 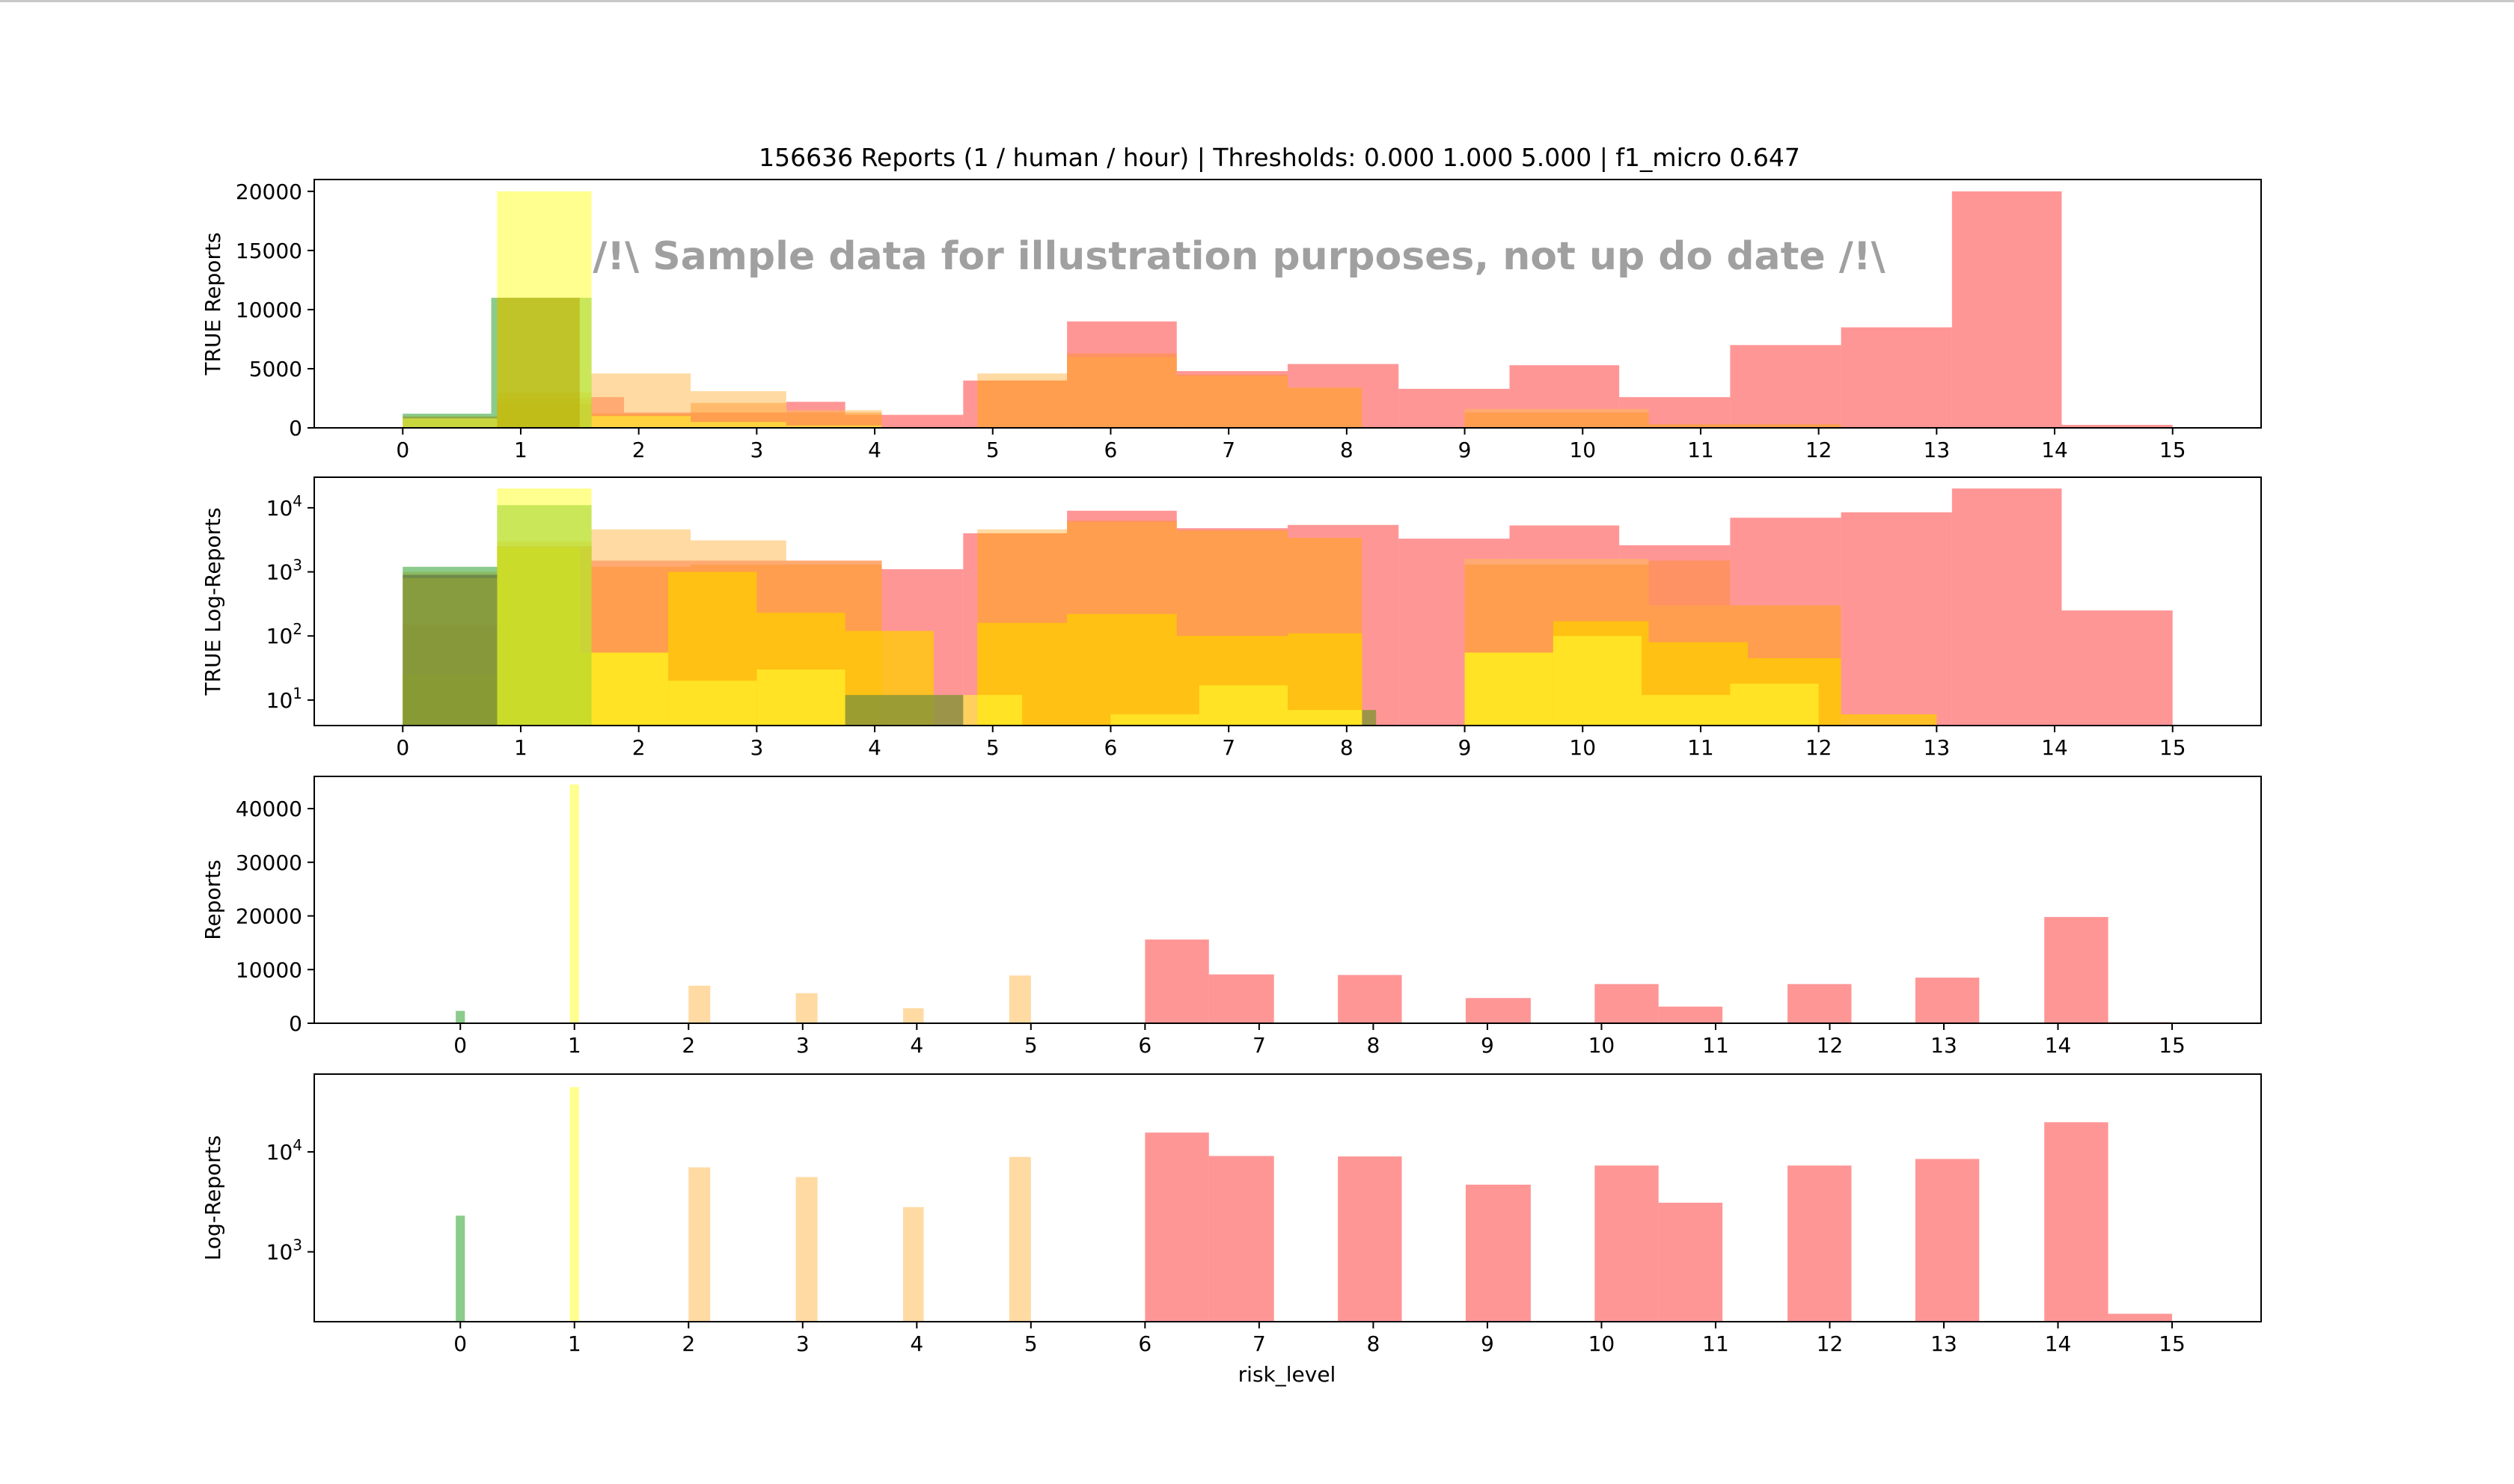 What do you see at coordinates (284, 506) in the screenshot?
I see `y-tick-label: 10⁴` at bounding box center [284, 506].